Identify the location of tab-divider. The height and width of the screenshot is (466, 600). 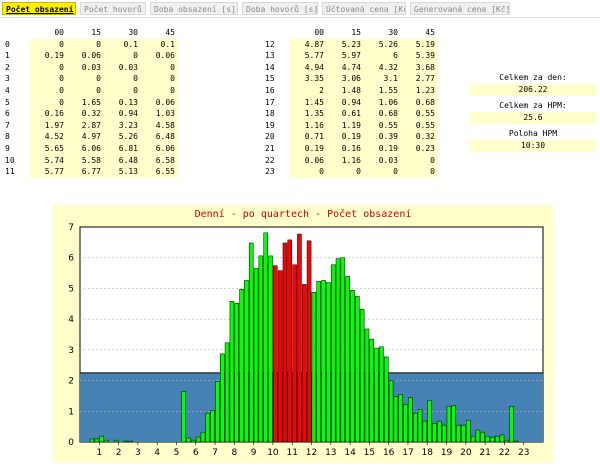
(300, 17).